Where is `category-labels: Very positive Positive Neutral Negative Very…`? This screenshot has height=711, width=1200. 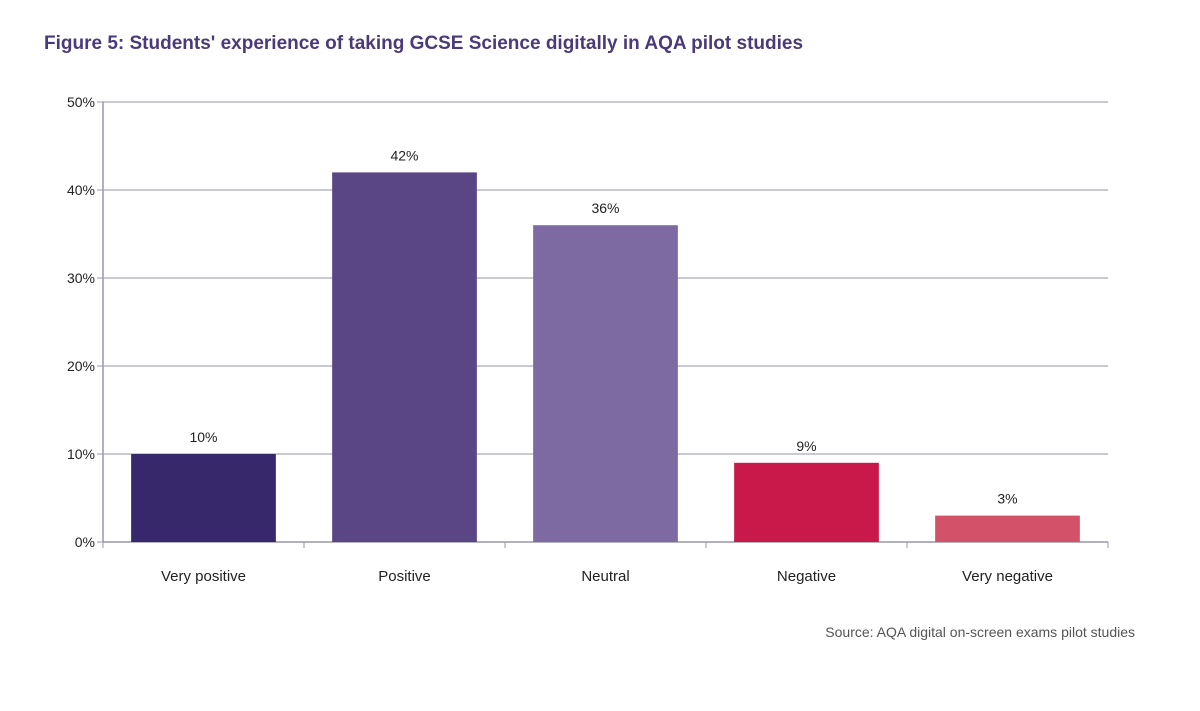 category-labels: Very positive Positive Neutral Negative Very… is located at coordinates (607, 576).